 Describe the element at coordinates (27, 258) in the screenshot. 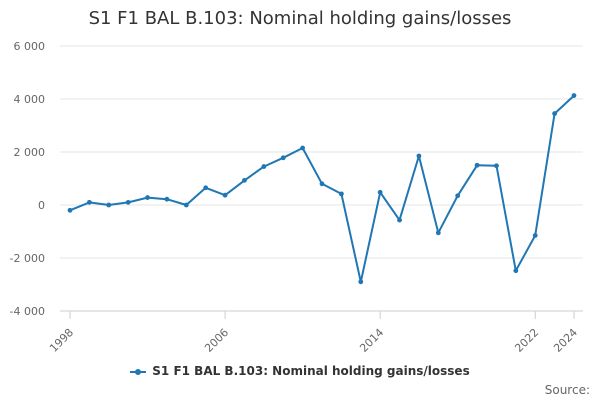

I see `y-tick-label: -2 000` at that location.